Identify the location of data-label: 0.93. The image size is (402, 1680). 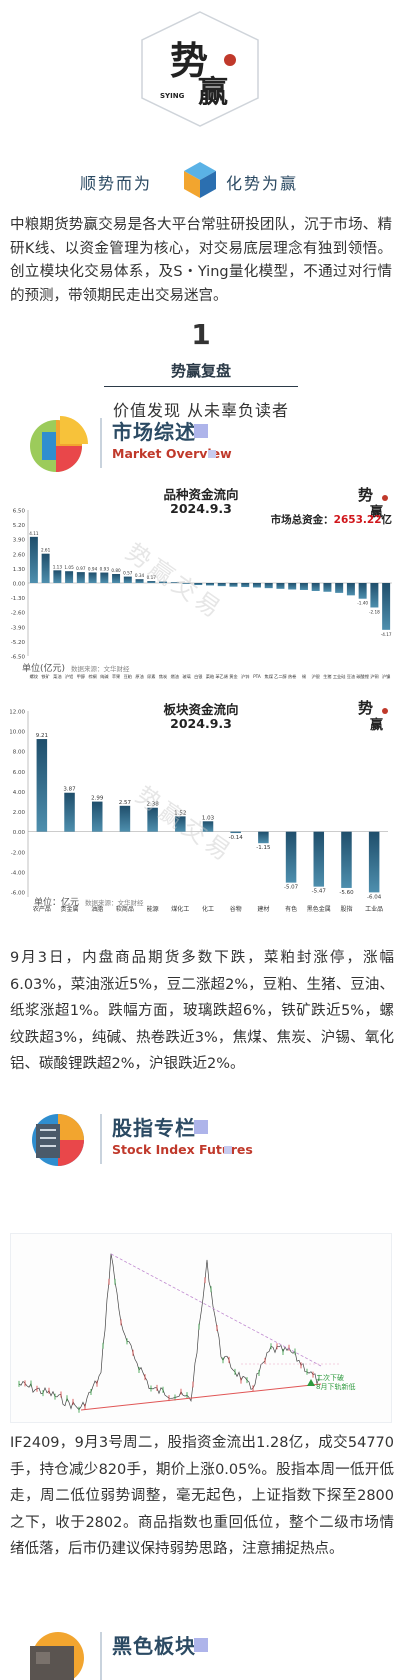
(105, 569).